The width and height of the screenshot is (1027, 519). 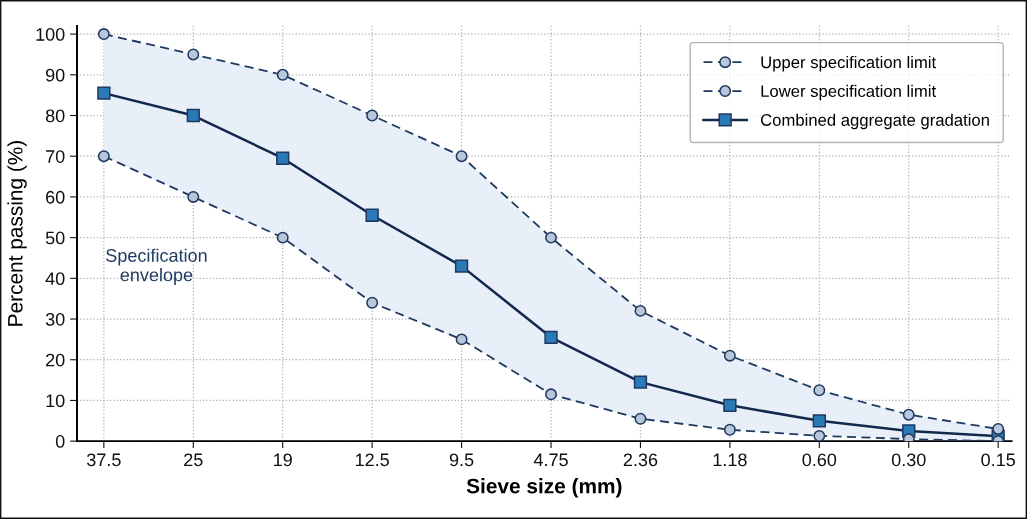 I want to click on y-tick-label: 10, so click(x=55, y=401).